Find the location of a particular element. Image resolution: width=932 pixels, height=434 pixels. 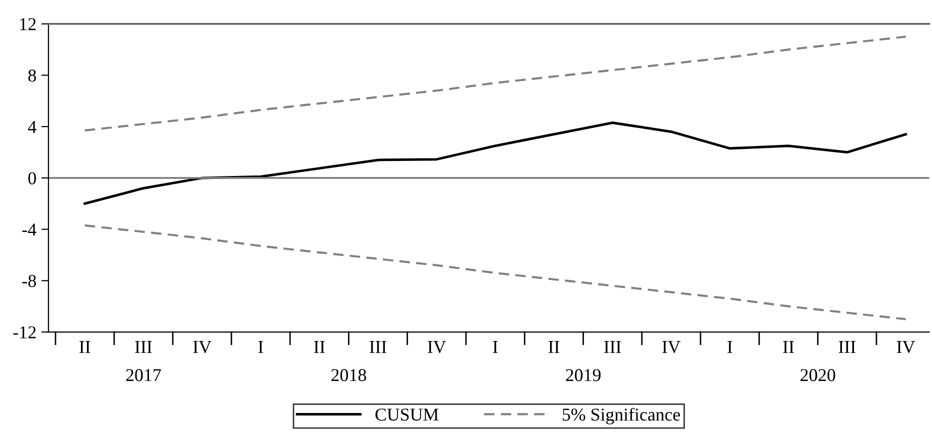

text: 2020 is located at coordinates (818, 375).